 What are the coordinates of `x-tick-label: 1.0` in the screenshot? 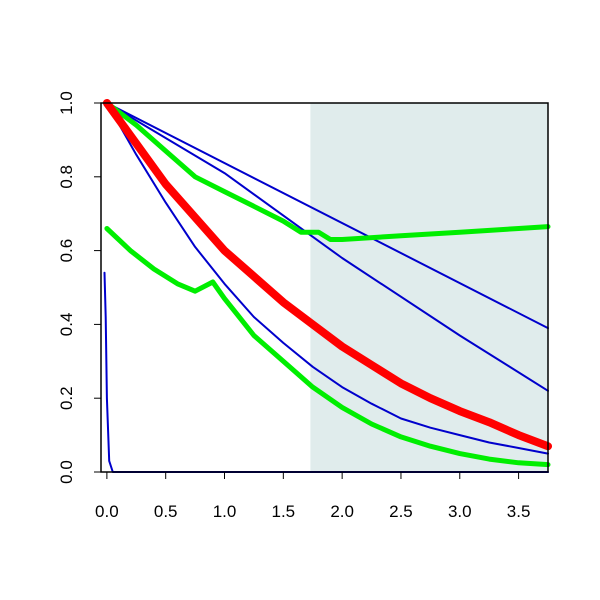 It's located at (225, 511).